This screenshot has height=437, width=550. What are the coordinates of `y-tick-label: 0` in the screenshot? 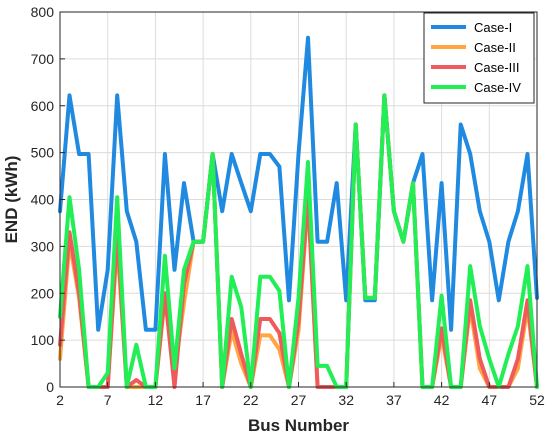 It's located at (50, 387).